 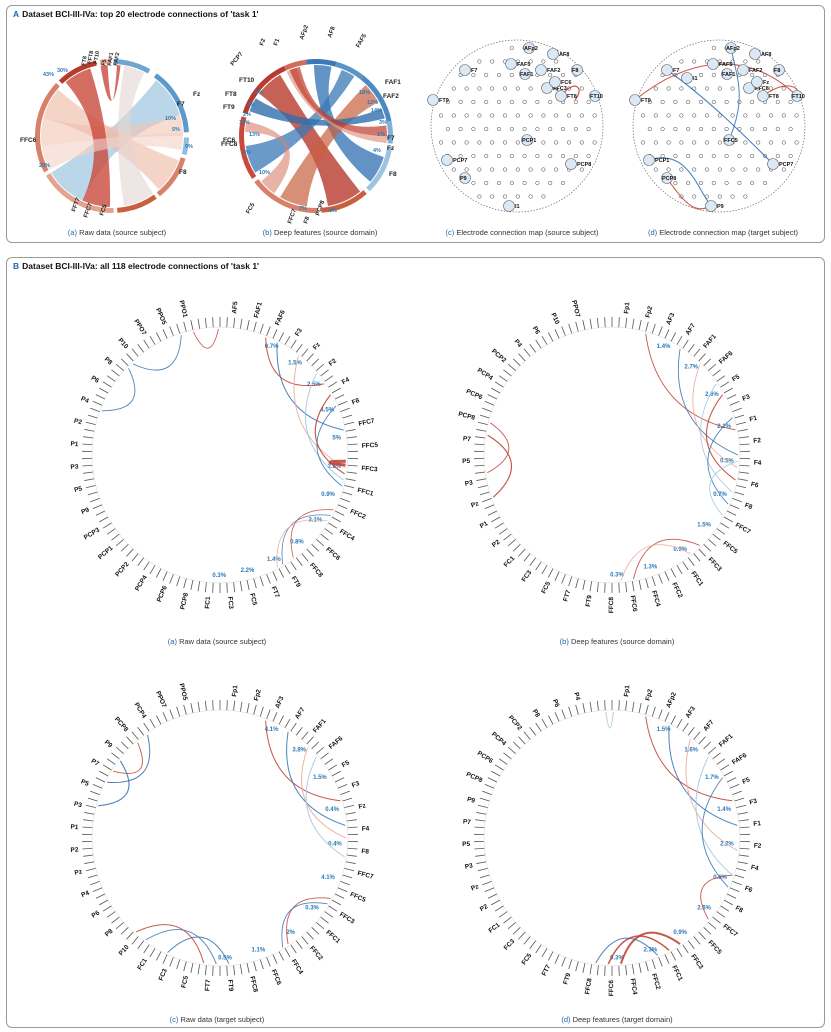 I want to click on electrode-label: F3, so click(x=356, y=784).